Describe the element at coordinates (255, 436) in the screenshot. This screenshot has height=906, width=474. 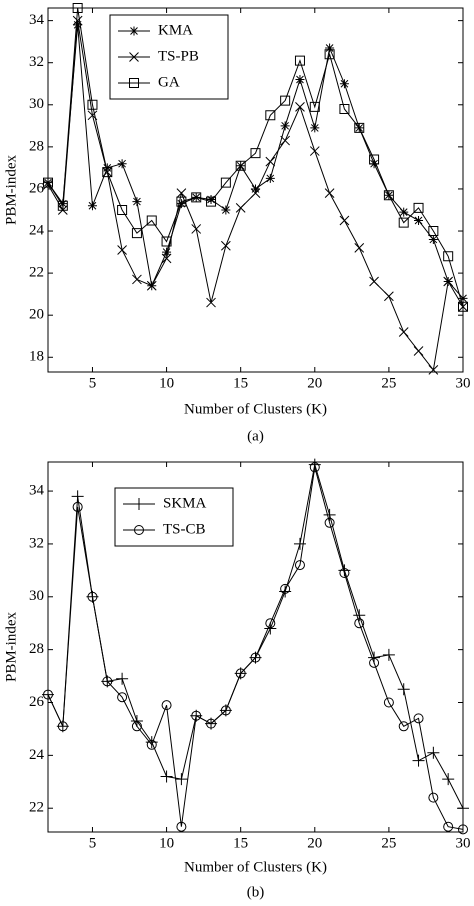
I see `caption: (a)` at that location.